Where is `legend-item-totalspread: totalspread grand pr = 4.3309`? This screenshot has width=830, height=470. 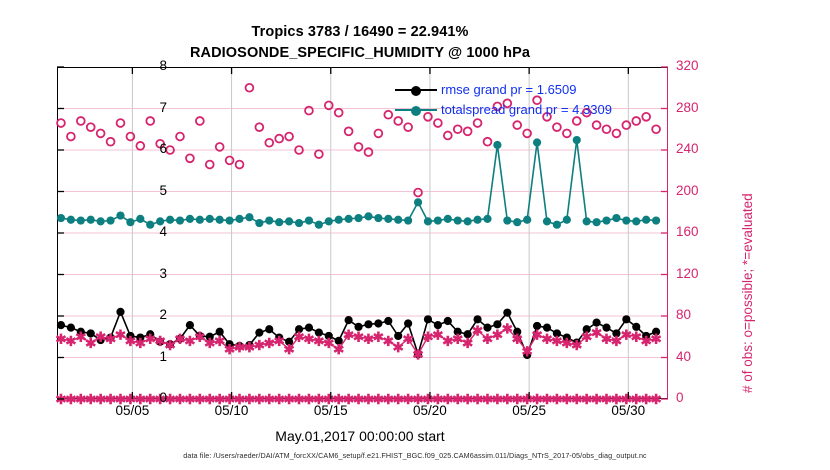
legend-item-totalspread: totalspread grand pr = 4.3309 is located at coordinates (503, 110).